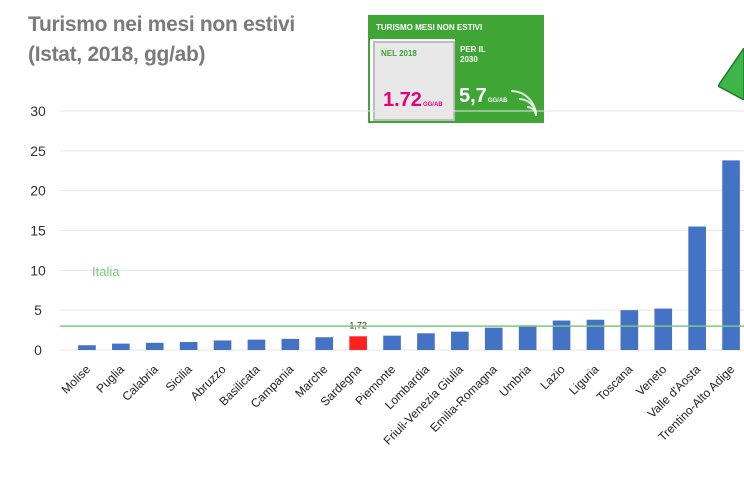 Image resolution: width=744 pixels, height=498 pixels. I want to click on title-line-1: Turismo nei mesi non estivi, so click(161, 24).